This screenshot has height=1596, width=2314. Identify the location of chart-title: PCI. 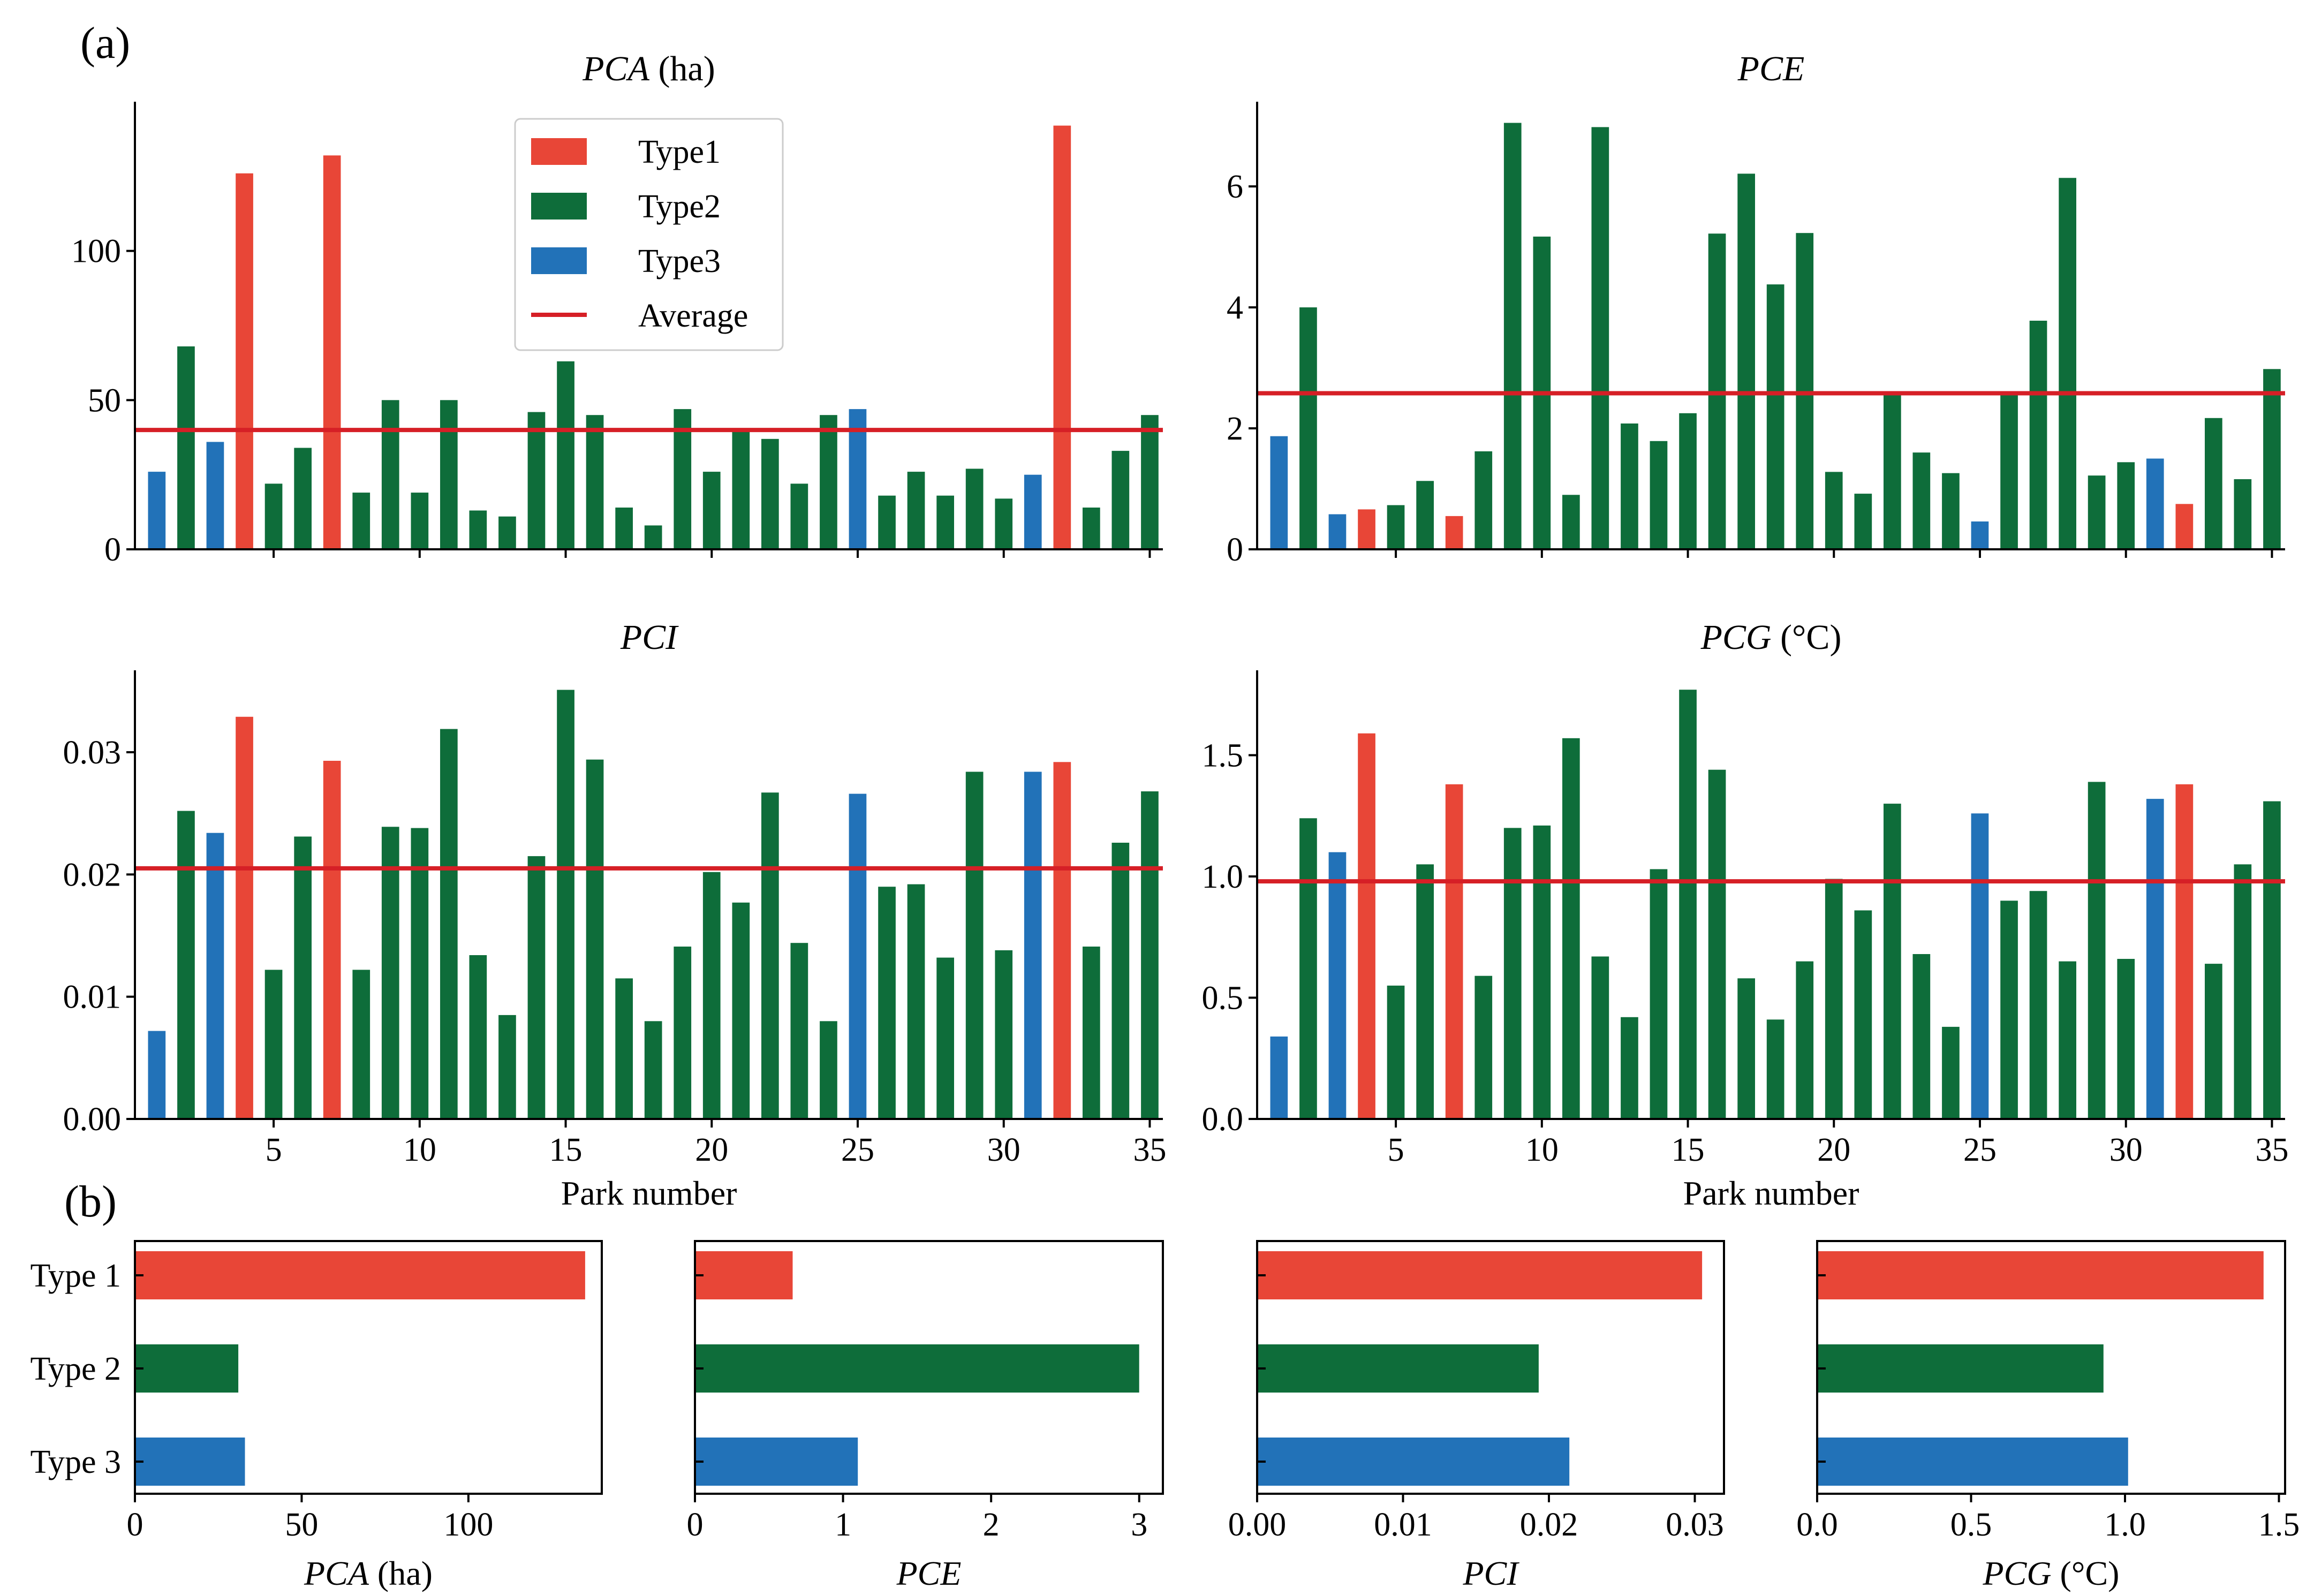
(649, 637).